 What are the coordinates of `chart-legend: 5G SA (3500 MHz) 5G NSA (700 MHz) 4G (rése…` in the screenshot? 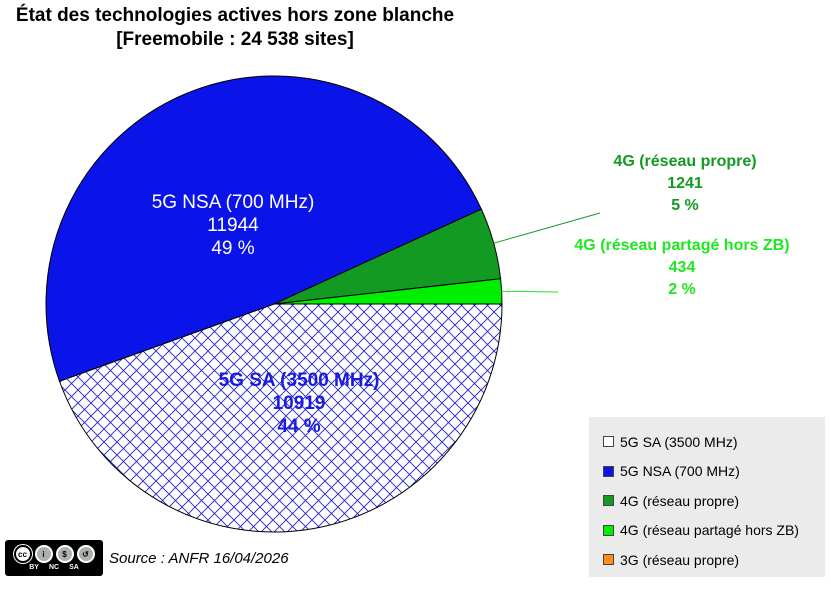 It's located at (707, 497).